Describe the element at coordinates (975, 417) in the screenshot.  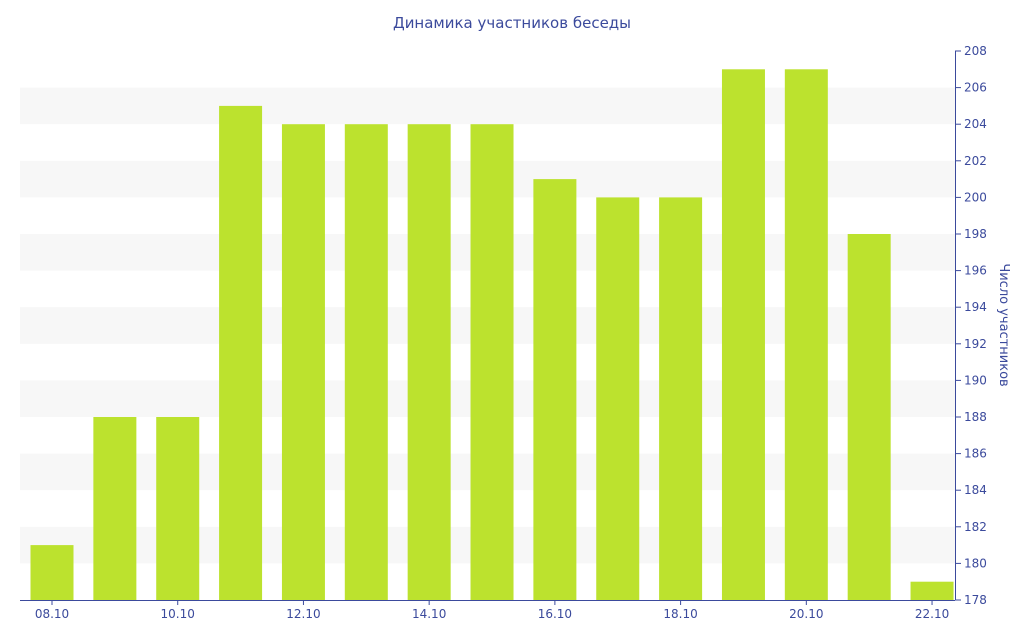
I see `y-tick-label: 188` at that location.